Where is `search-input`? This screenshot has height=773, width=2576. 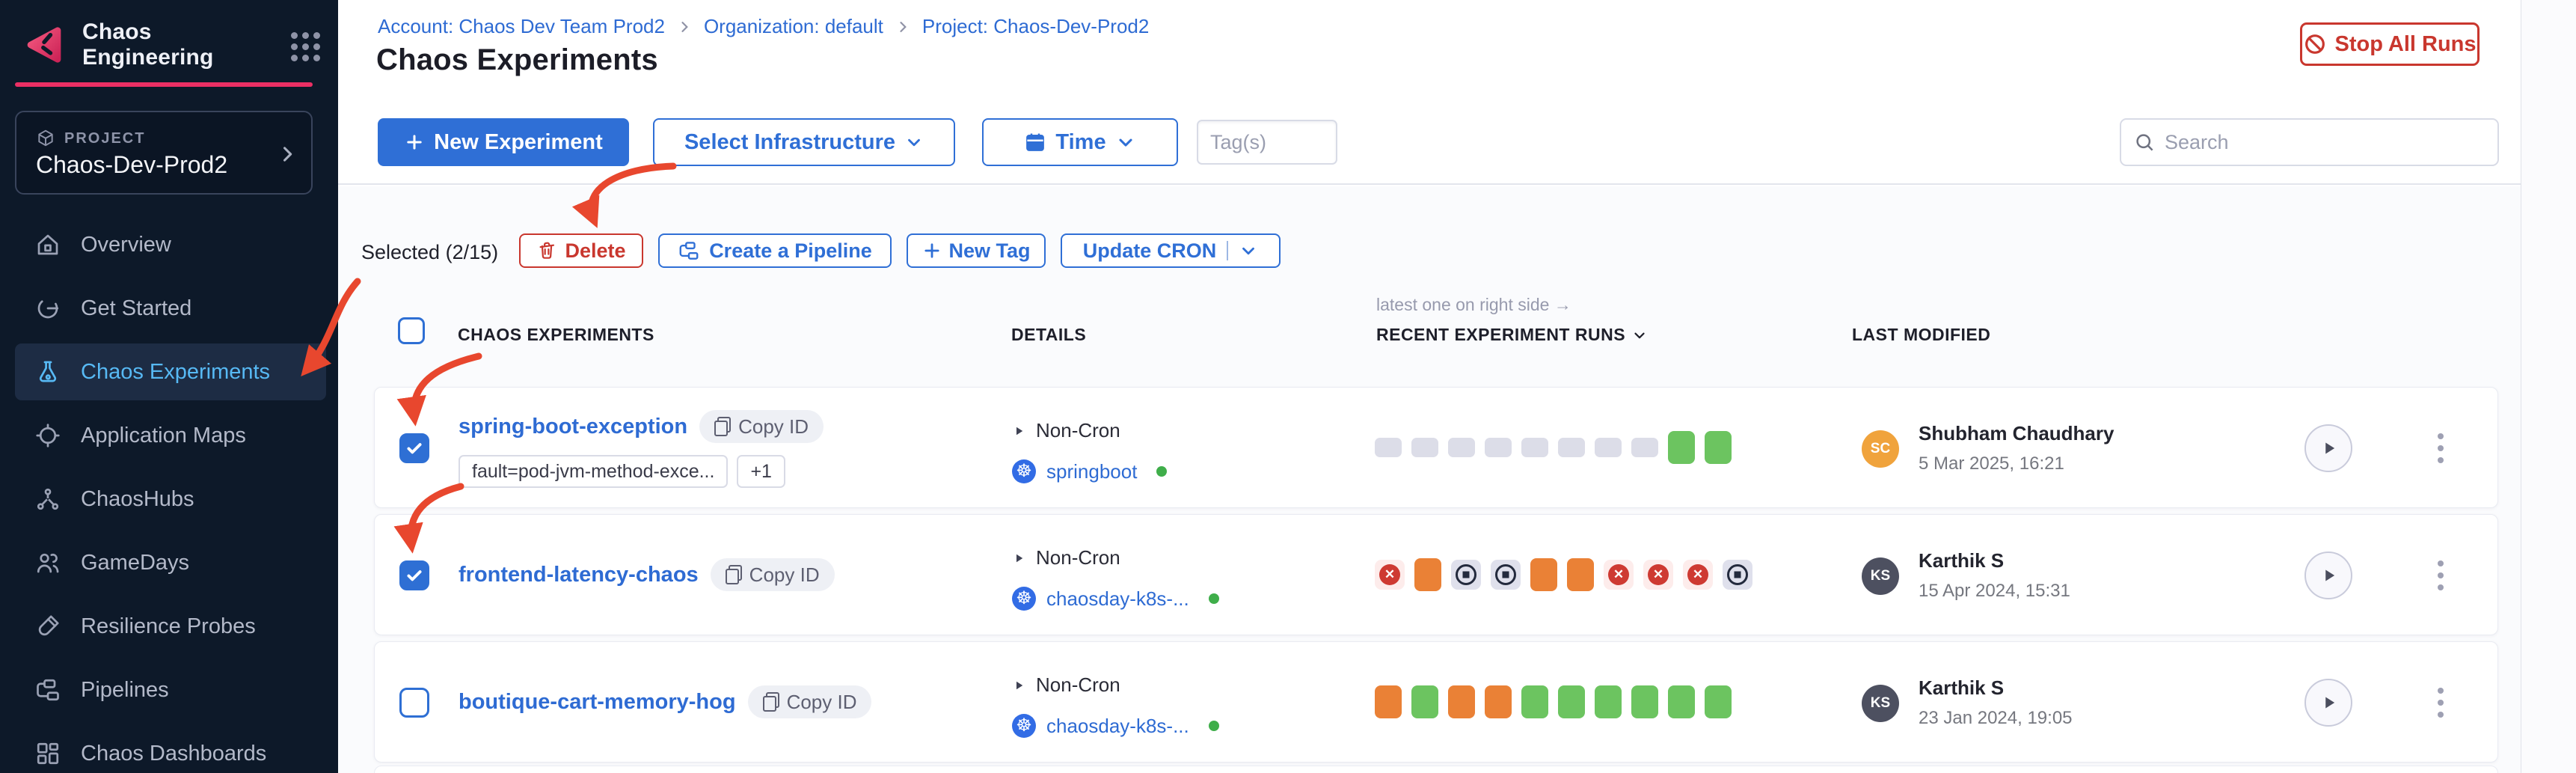 search-input is located at coordinates (2325, 142).